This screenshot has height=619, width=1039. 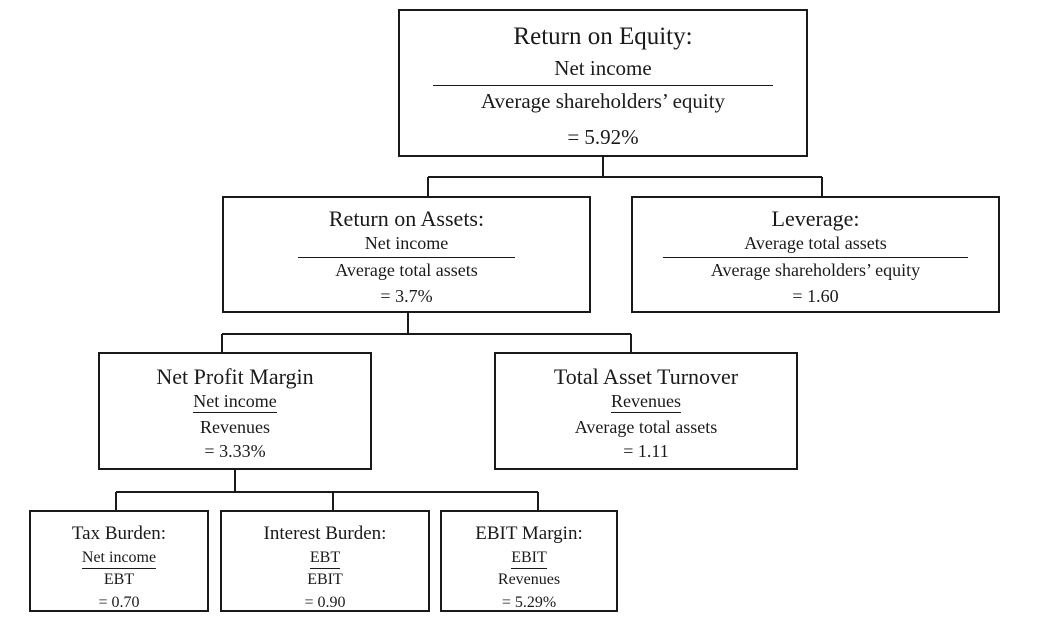 I want to click on roe-numerator: Net income, so click(x=603, y=68).